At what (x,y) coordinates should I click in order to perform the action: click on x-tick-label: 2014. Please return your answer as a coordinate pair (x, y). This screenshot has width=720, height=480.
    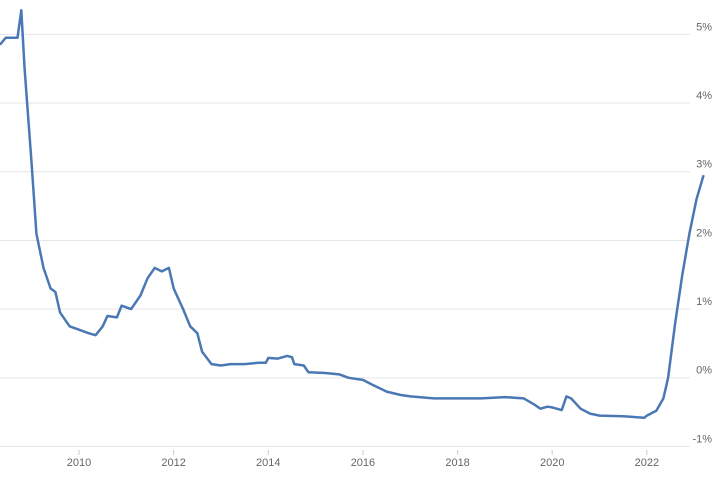
    Looking at the image, I should click on (268, 463).